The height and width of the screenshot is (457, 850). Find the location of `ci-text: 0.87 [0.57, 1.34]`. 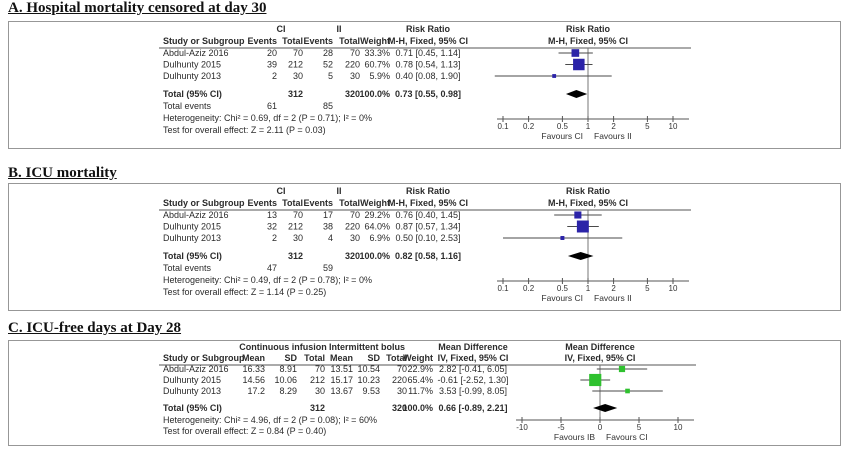

ci-text: 0.87 [0.57, 1.34] is located at coordinates (427, 227).